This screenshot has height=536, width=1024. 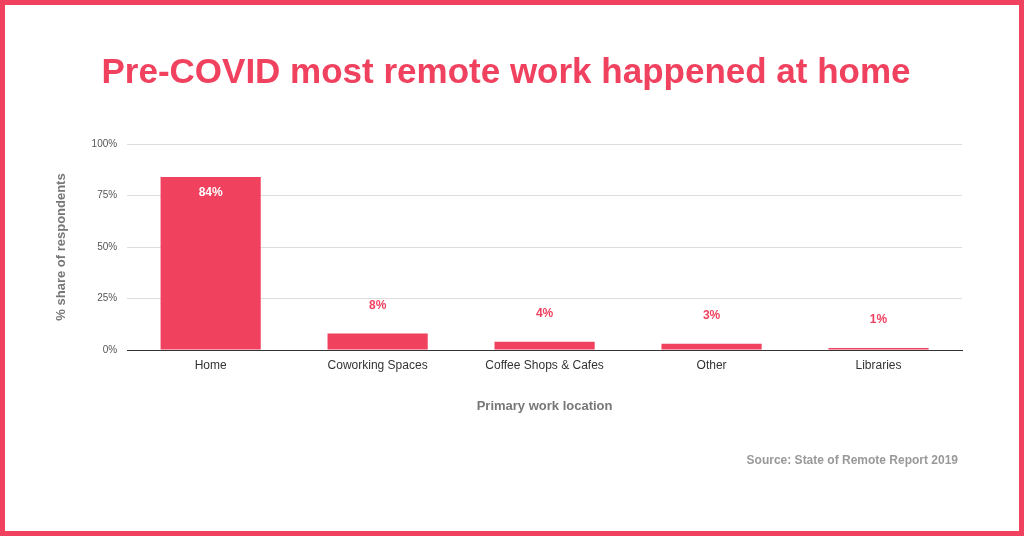 What do you see at coordinates (210, 364) in the screenshot?
I see `x-tick-label: Home` at bounding box center [210, 364].